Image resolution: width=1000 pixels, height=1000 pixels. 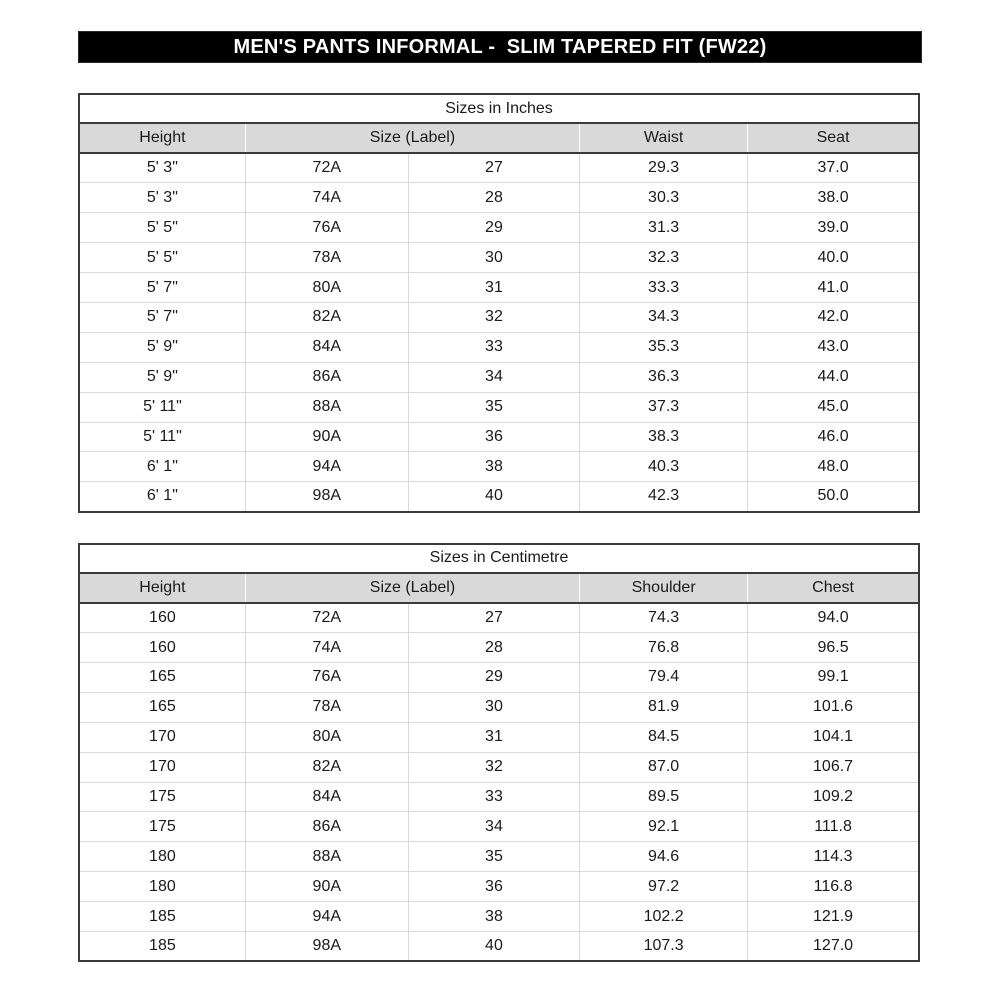 I want to click on table-title-row: Sizes in Inches, so click(x=499, y=109).